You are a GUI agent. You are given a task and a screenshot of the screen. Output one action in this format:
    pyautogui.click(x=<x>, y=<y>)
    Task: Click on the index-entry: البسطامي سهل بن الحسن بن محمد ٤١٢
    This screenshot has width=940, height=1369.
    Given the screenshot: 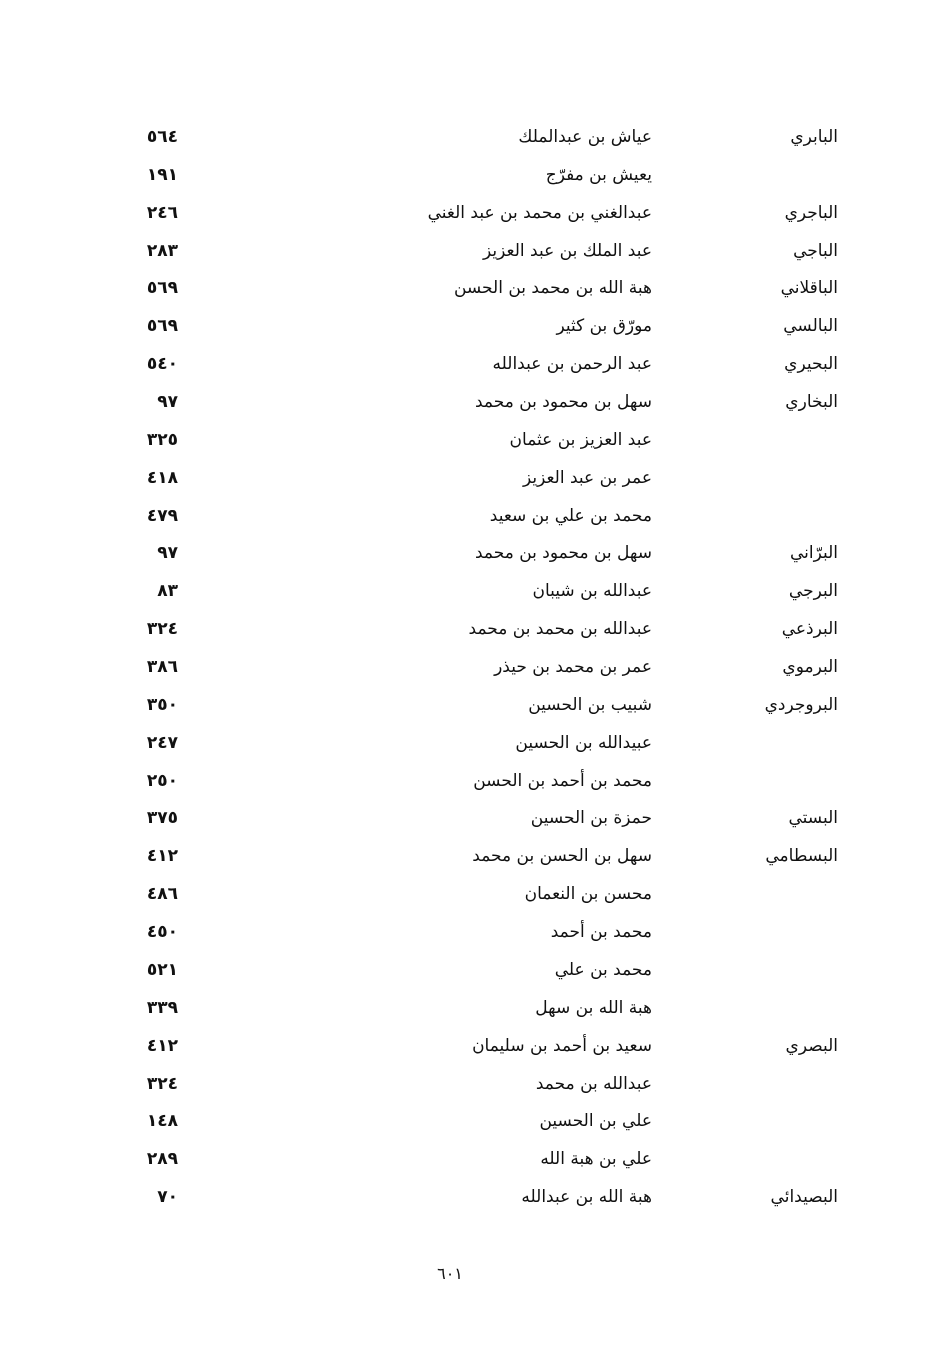 What is the action you would take?
    pyautogui.click(x=470, y=861)
    